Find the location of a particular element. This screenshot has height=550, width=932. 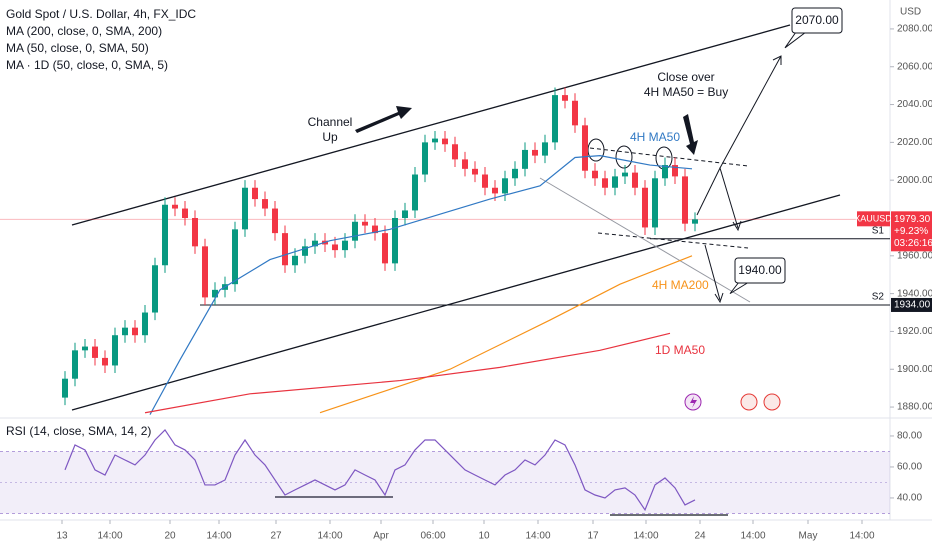

dashed-resistance is located at coordinates (669, 157).